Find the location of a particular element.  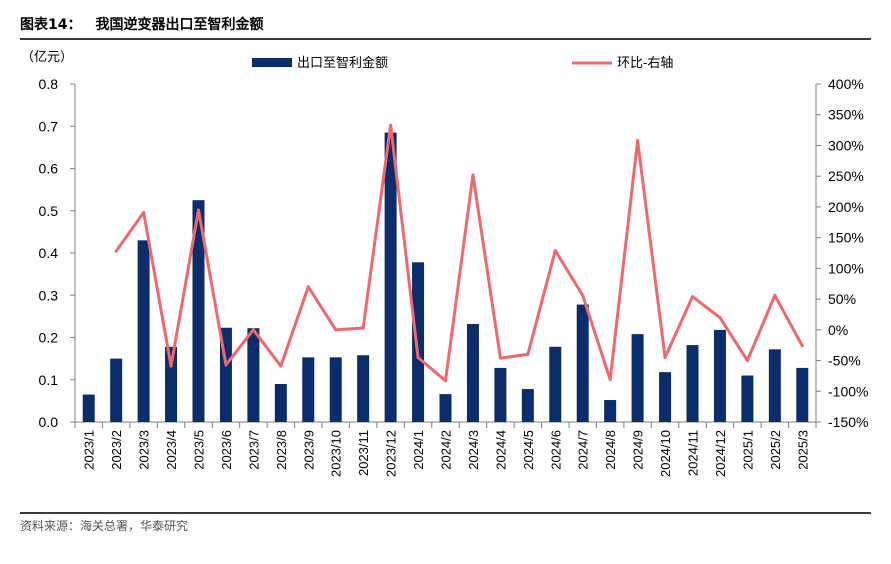

x-tick-label: 2023/4 is located at coordinates (171, 450).